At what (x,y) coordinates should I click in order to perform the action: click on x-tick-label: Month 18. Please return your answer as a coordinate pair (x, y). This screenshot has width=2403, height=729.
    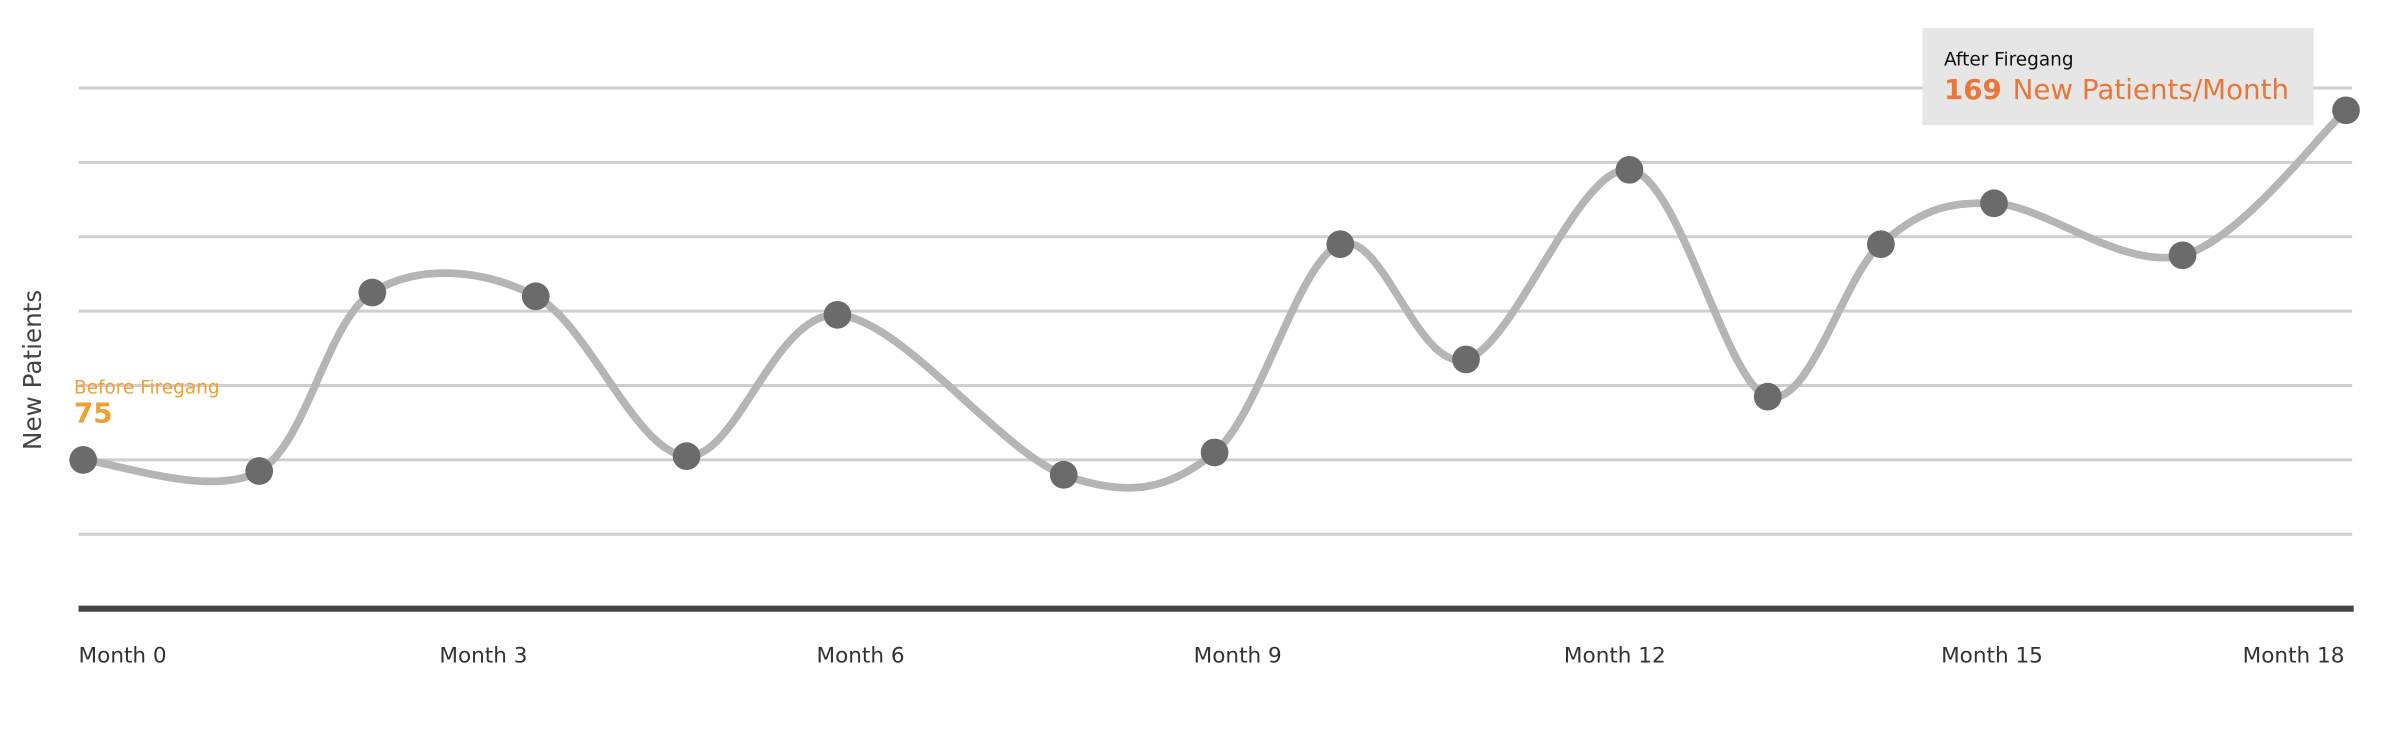
    Looking at the image, I should click on (2294, 655).